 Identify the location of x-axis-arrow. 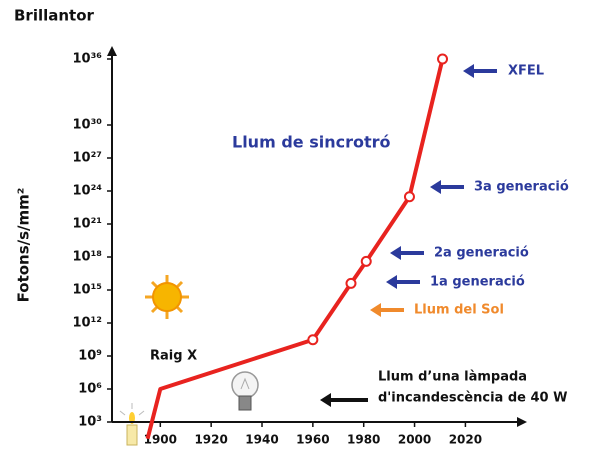
(522, 422).